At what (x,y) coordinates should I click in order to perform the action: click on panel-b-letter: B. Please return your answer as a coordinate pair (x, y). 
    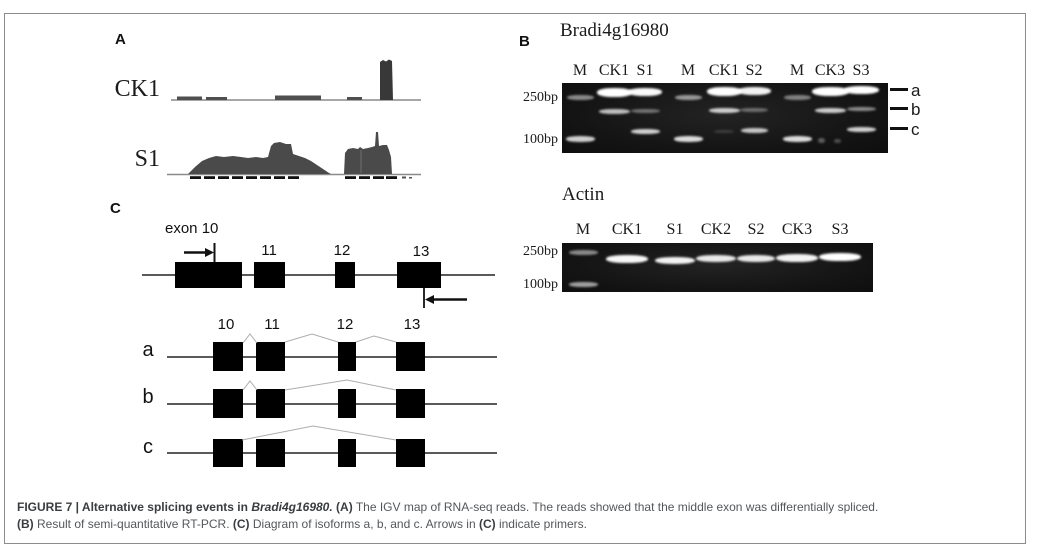
    Looking at the image, I should click on (524, 41).